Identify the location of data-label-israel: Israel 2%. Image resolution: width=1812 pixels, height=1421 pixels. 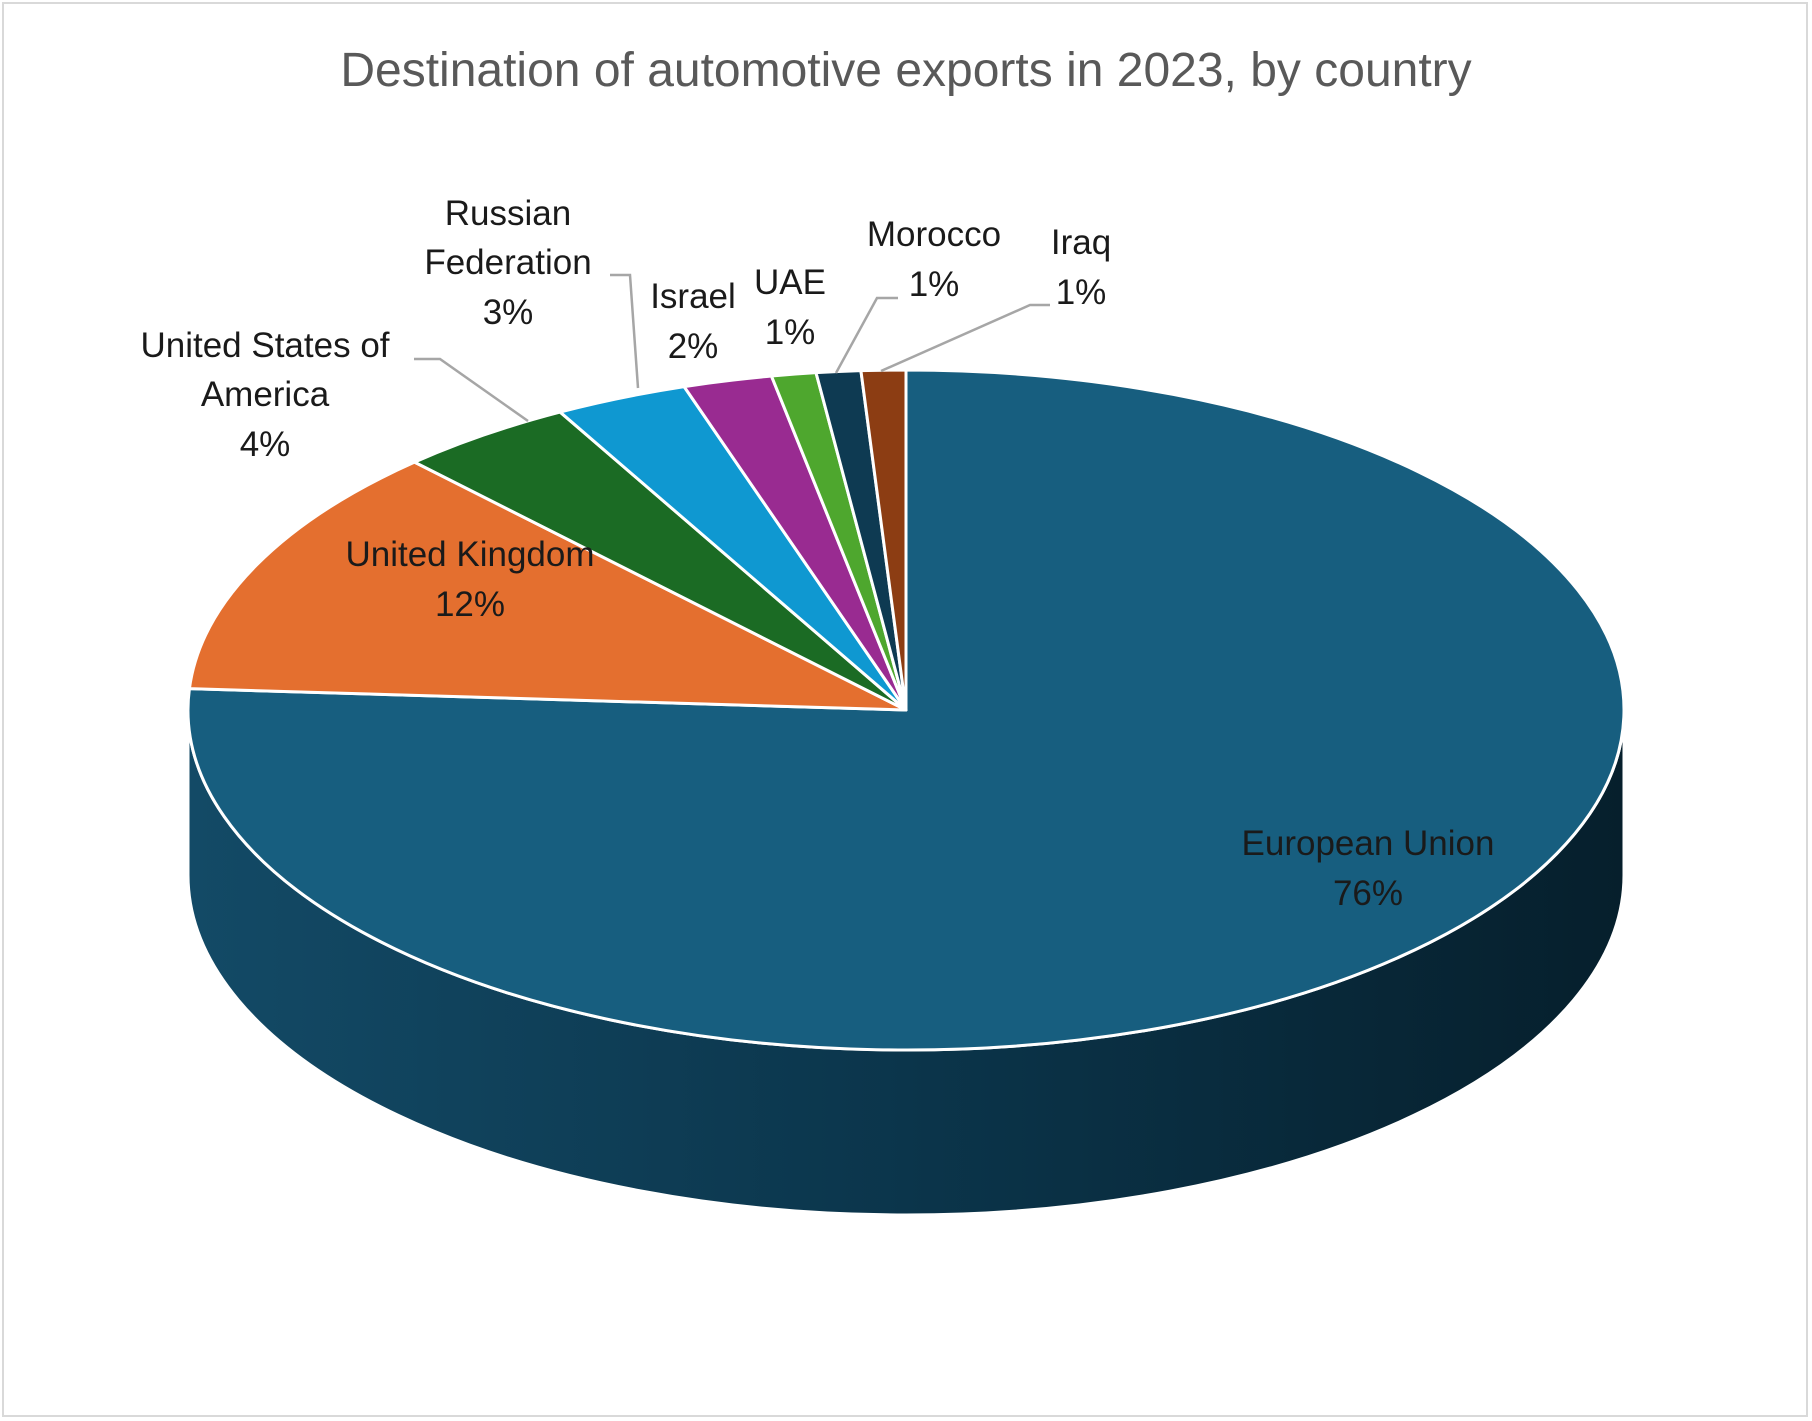
(693, 321).